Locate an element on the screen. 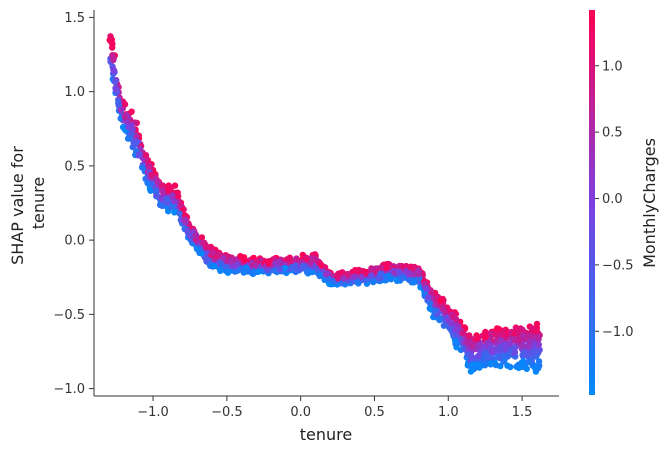  colorbar-tick-label: 1.0 is located at coordinates (612, 66).